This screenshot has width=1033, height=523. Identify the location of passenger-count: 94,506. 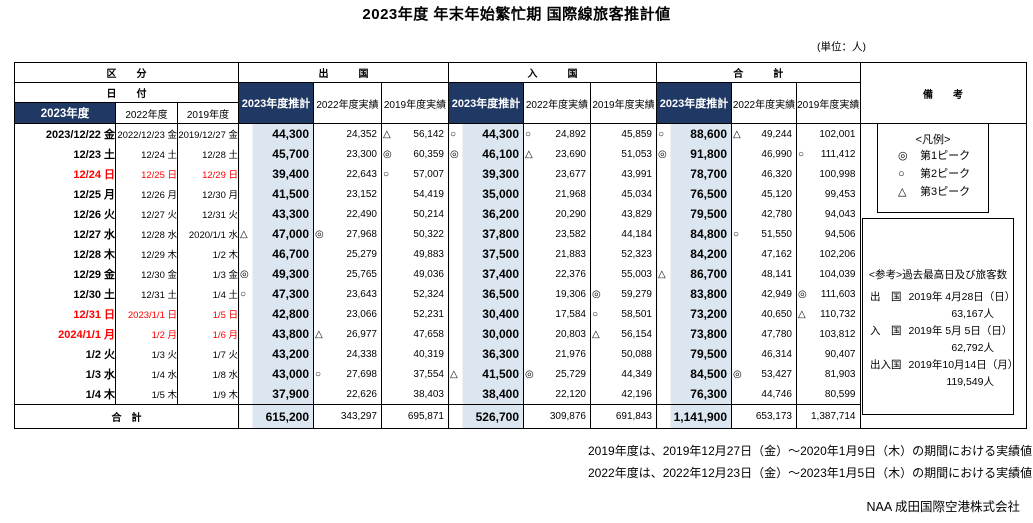
(840, 234).